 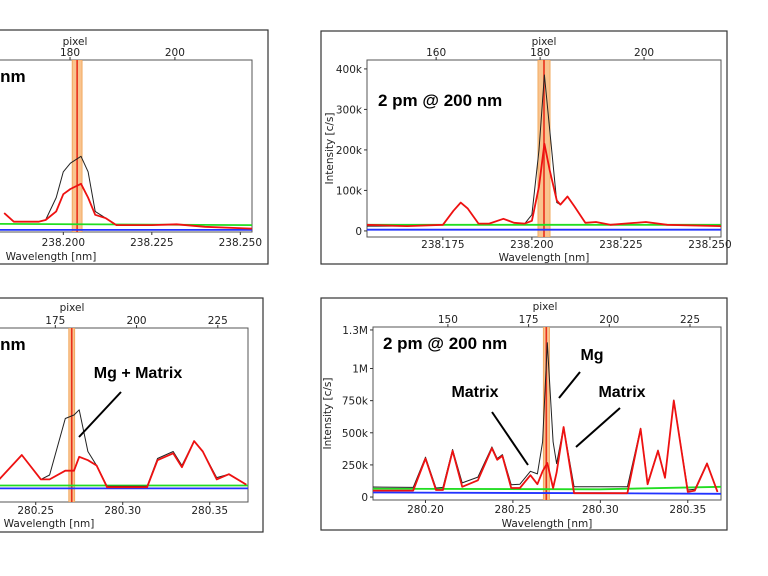 What do you see at coordinates (349, 110) in the screenshot?
I see `y-tick-label: 300k` at bounding box center [349, 110].